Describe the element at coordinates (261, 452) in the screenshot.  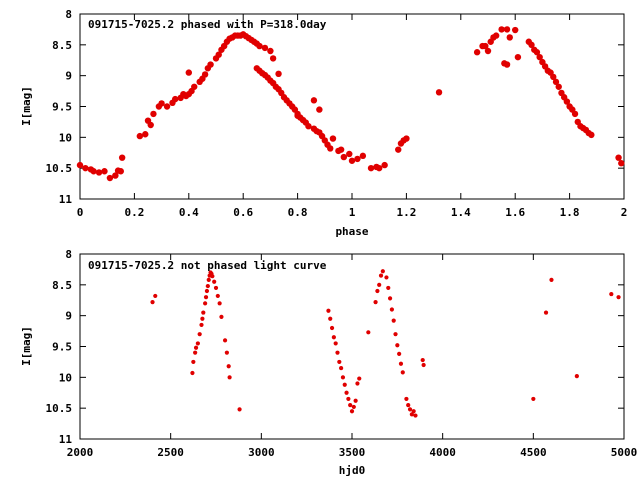
I see `x-tick-label: 3000` at that location.